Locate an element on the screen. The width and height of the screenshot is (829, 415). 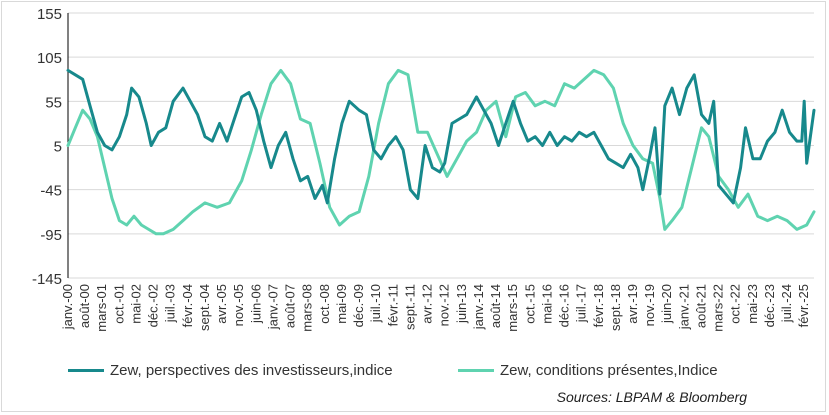
x-tick-label: févr.-18 is located at coordinates (598, 305).